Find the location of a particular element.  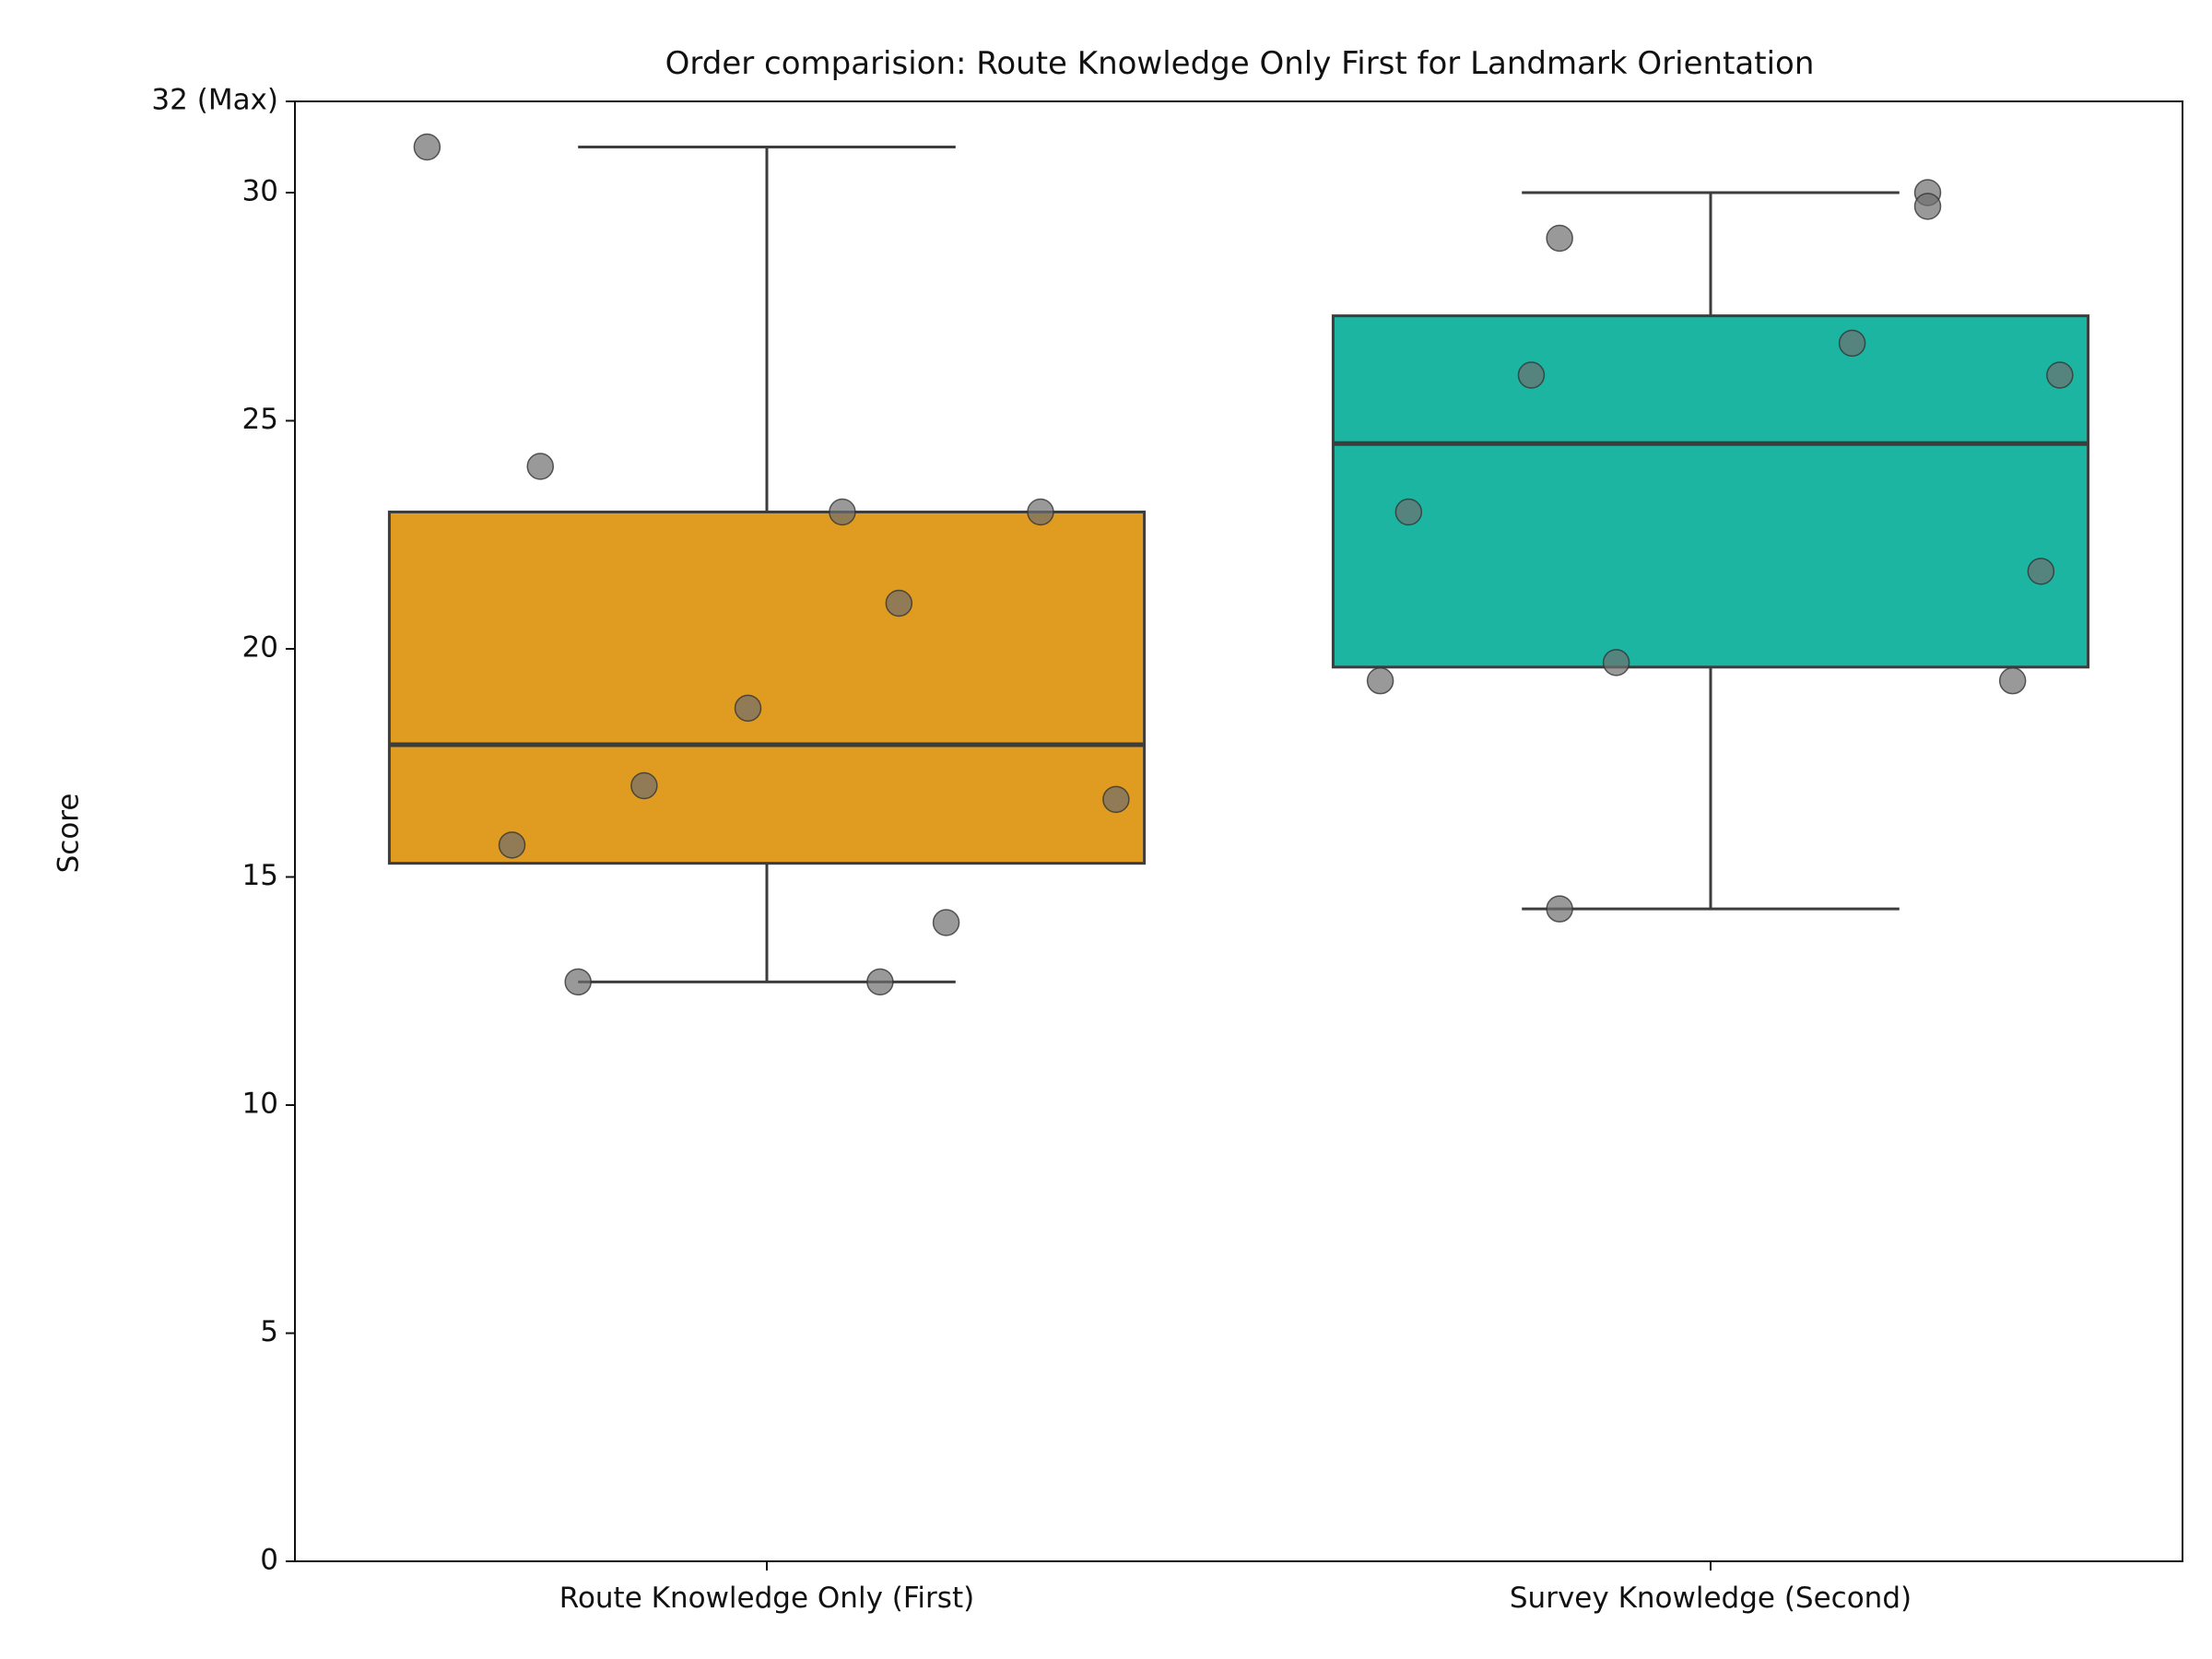

y-tick-label: 25 is located at coordinates (260, 419).